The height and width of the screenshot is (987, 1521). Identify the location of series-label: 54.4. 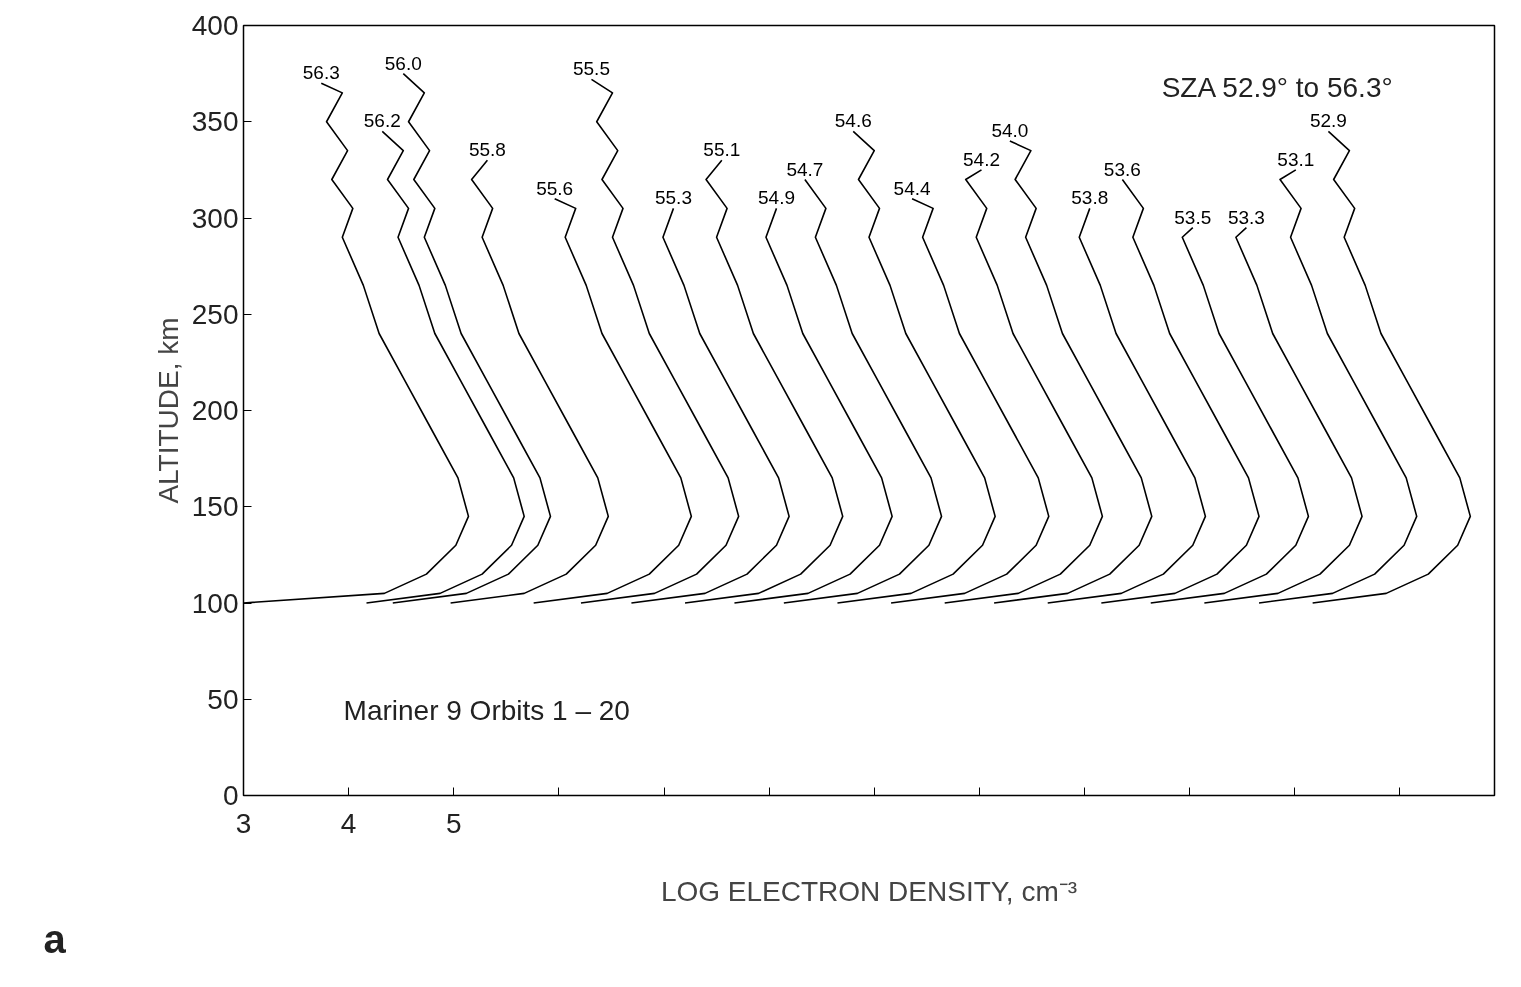
(912, 188).